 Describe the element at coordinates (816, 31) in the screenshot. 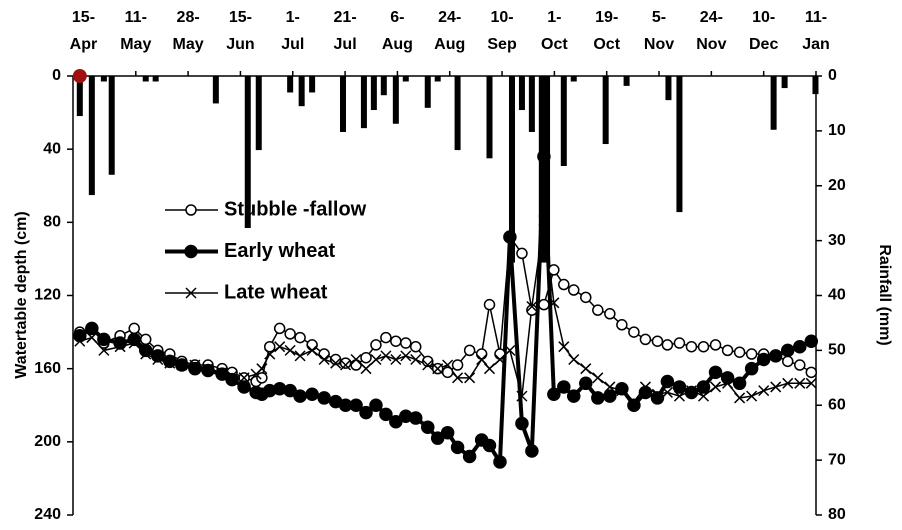

I see `x-tick-label: 11-Jan` at that location.